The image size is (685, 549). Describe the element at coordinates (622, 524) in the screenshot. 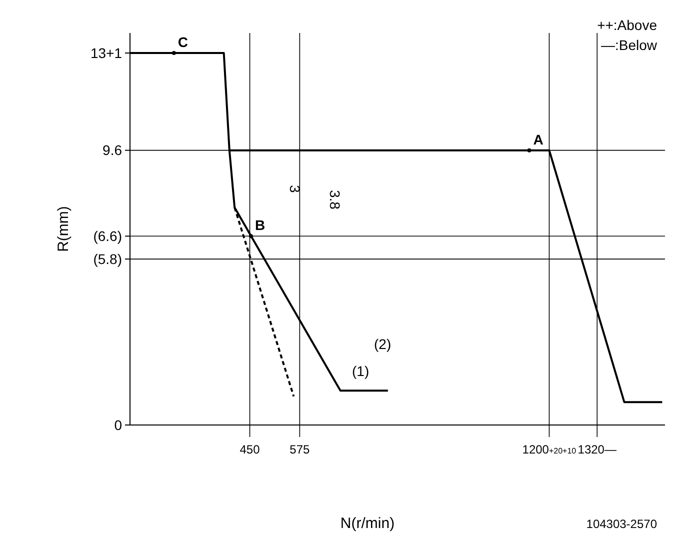

I see `text: 104303-2570` at that location.